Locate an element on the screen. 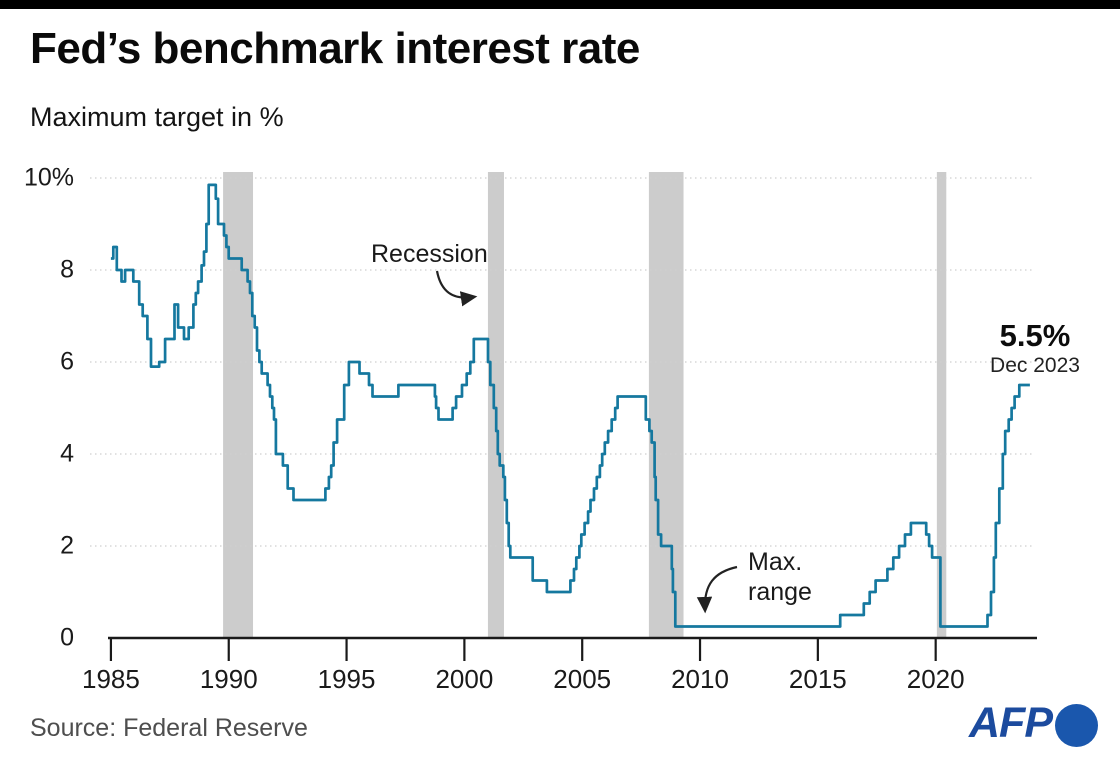 The height and width of the screenshot is (768, 1120). y-tick-label: 0 is located at coordinates (67, 638).